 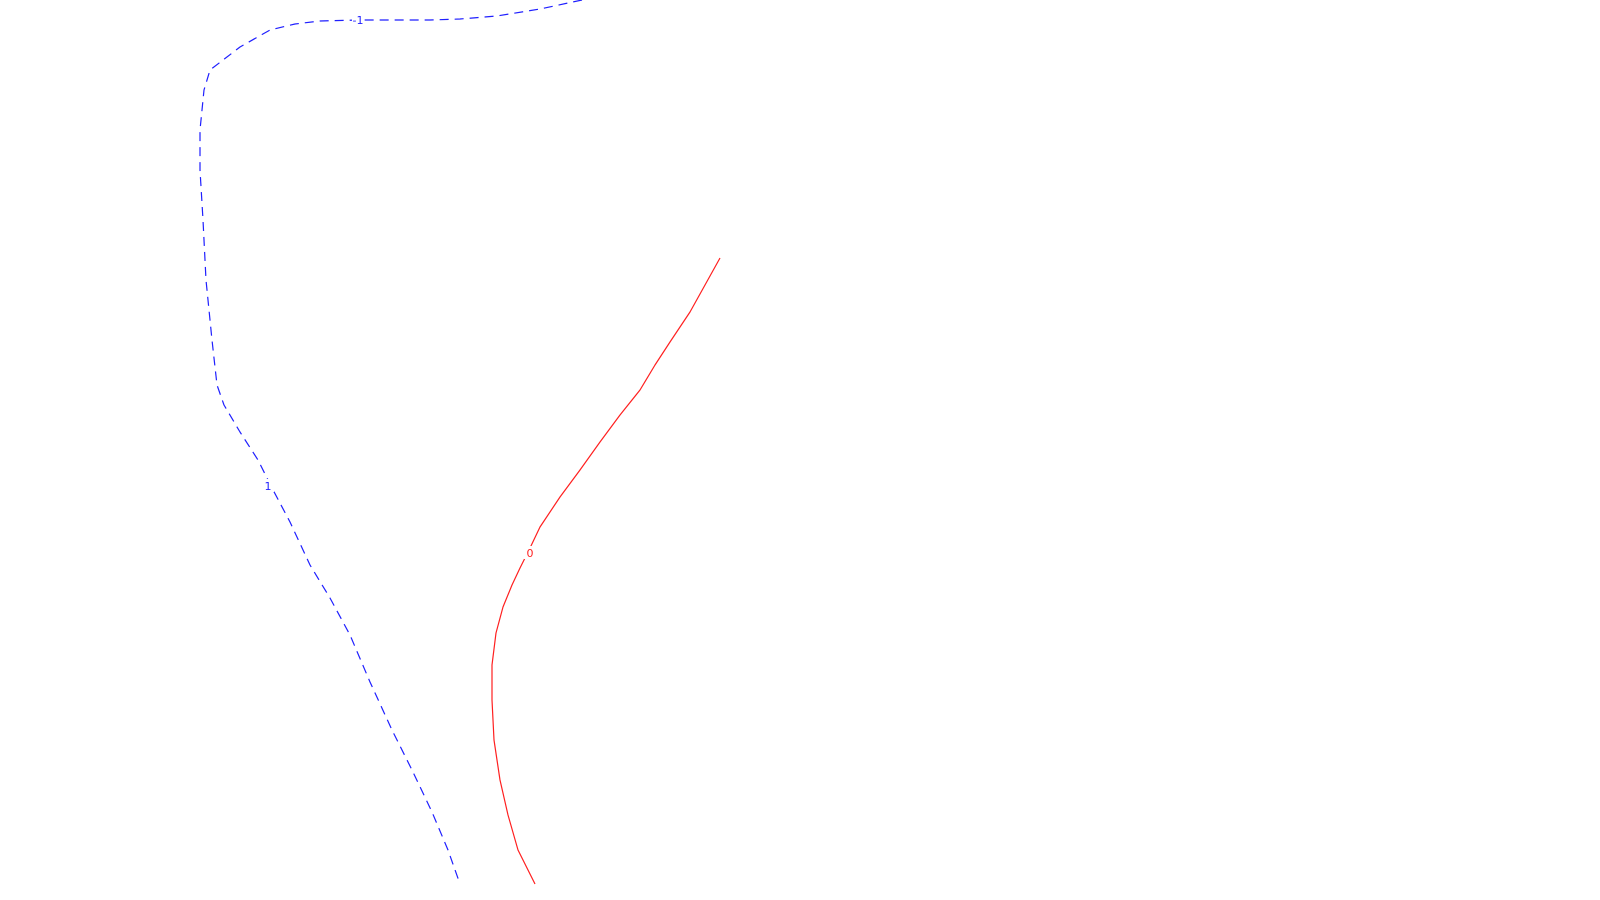 I want to click on contour-label-1-0: 0, so click(x=530, y=553).